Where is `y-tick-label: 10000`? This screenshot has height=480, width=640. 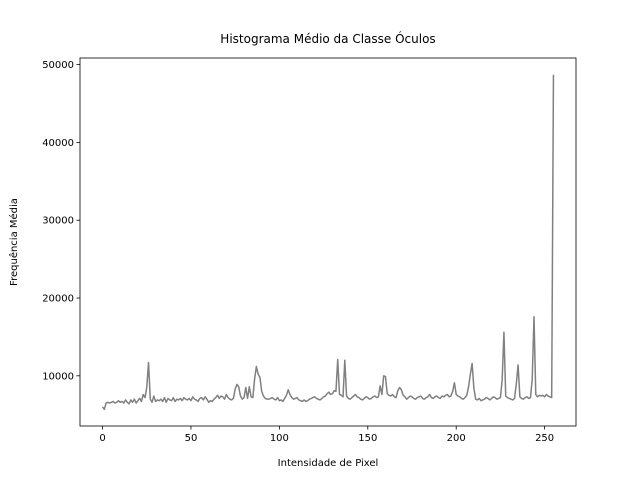
y-tick-label: 10000 is located at coordinates (58, 376).